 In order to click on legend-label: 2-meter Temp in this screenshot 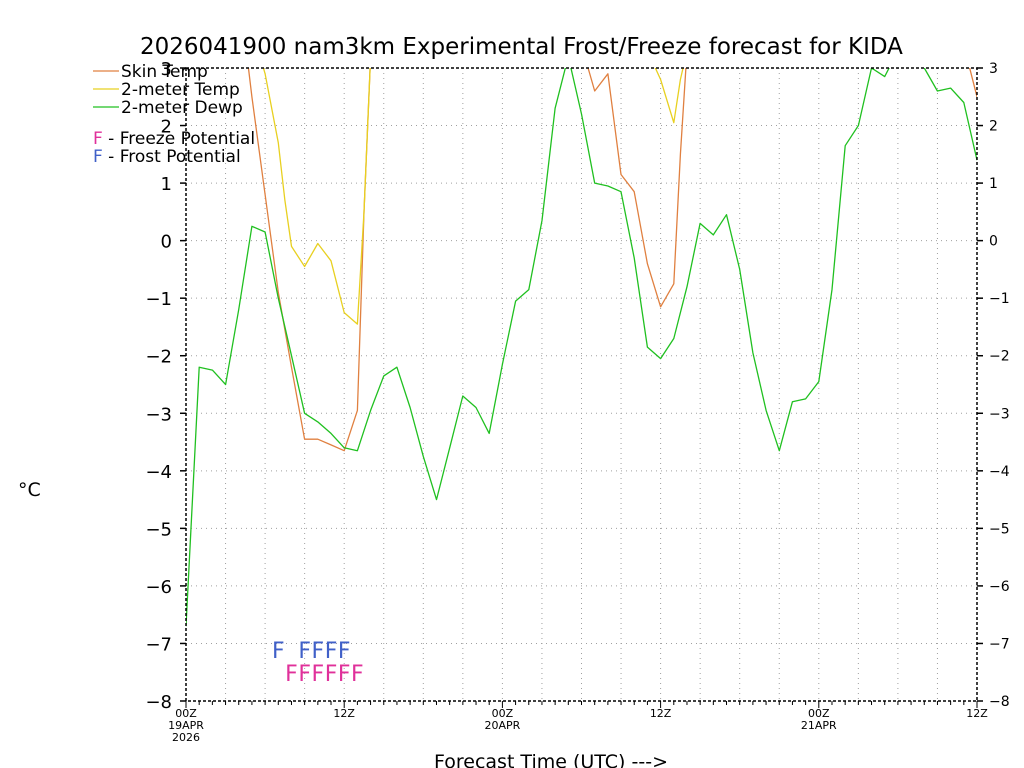, I will do `click(180, 90)`.